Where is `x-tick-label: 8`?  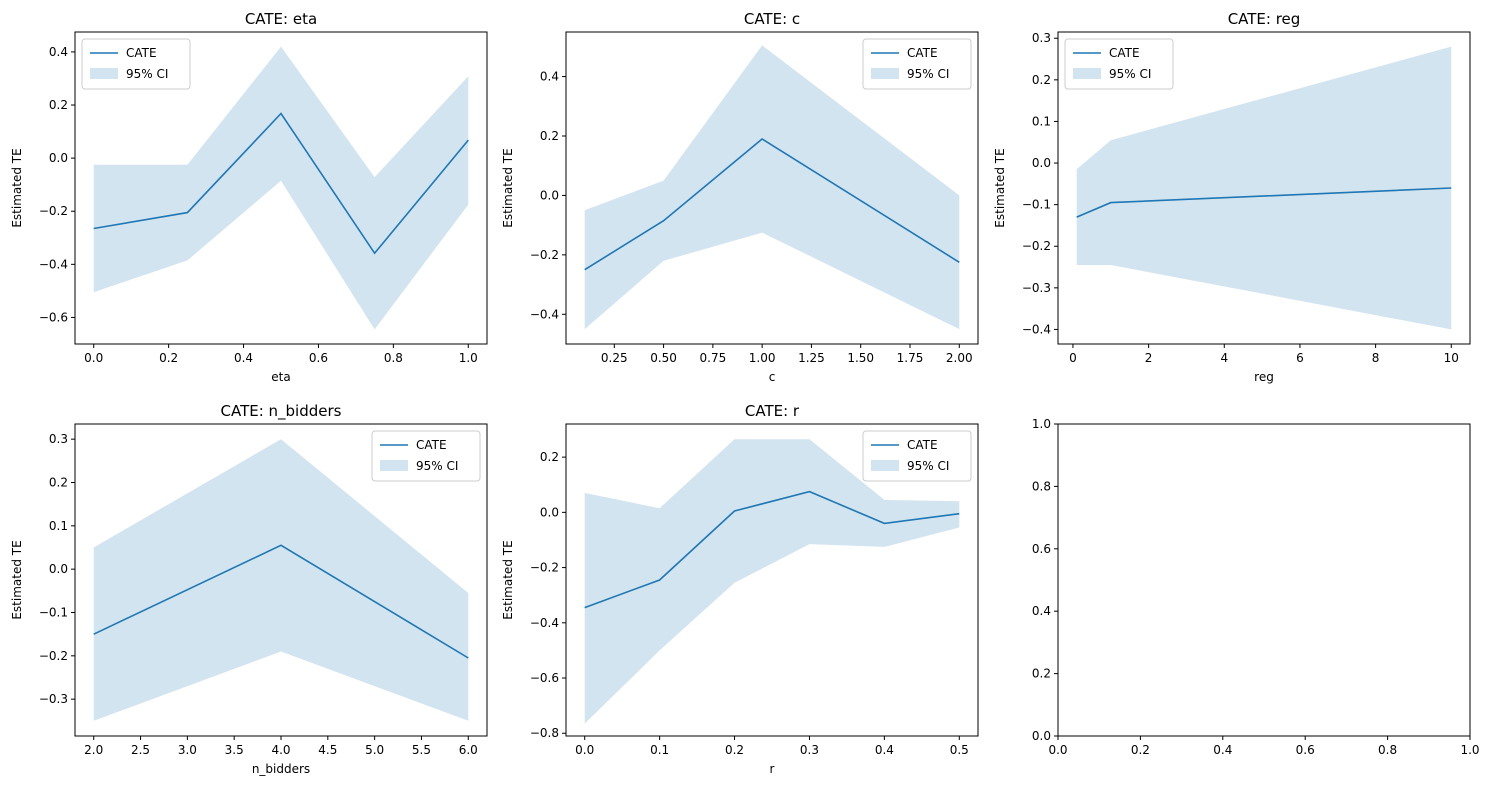
x-tick-label: 8 is located at coordinates (1376, 358).